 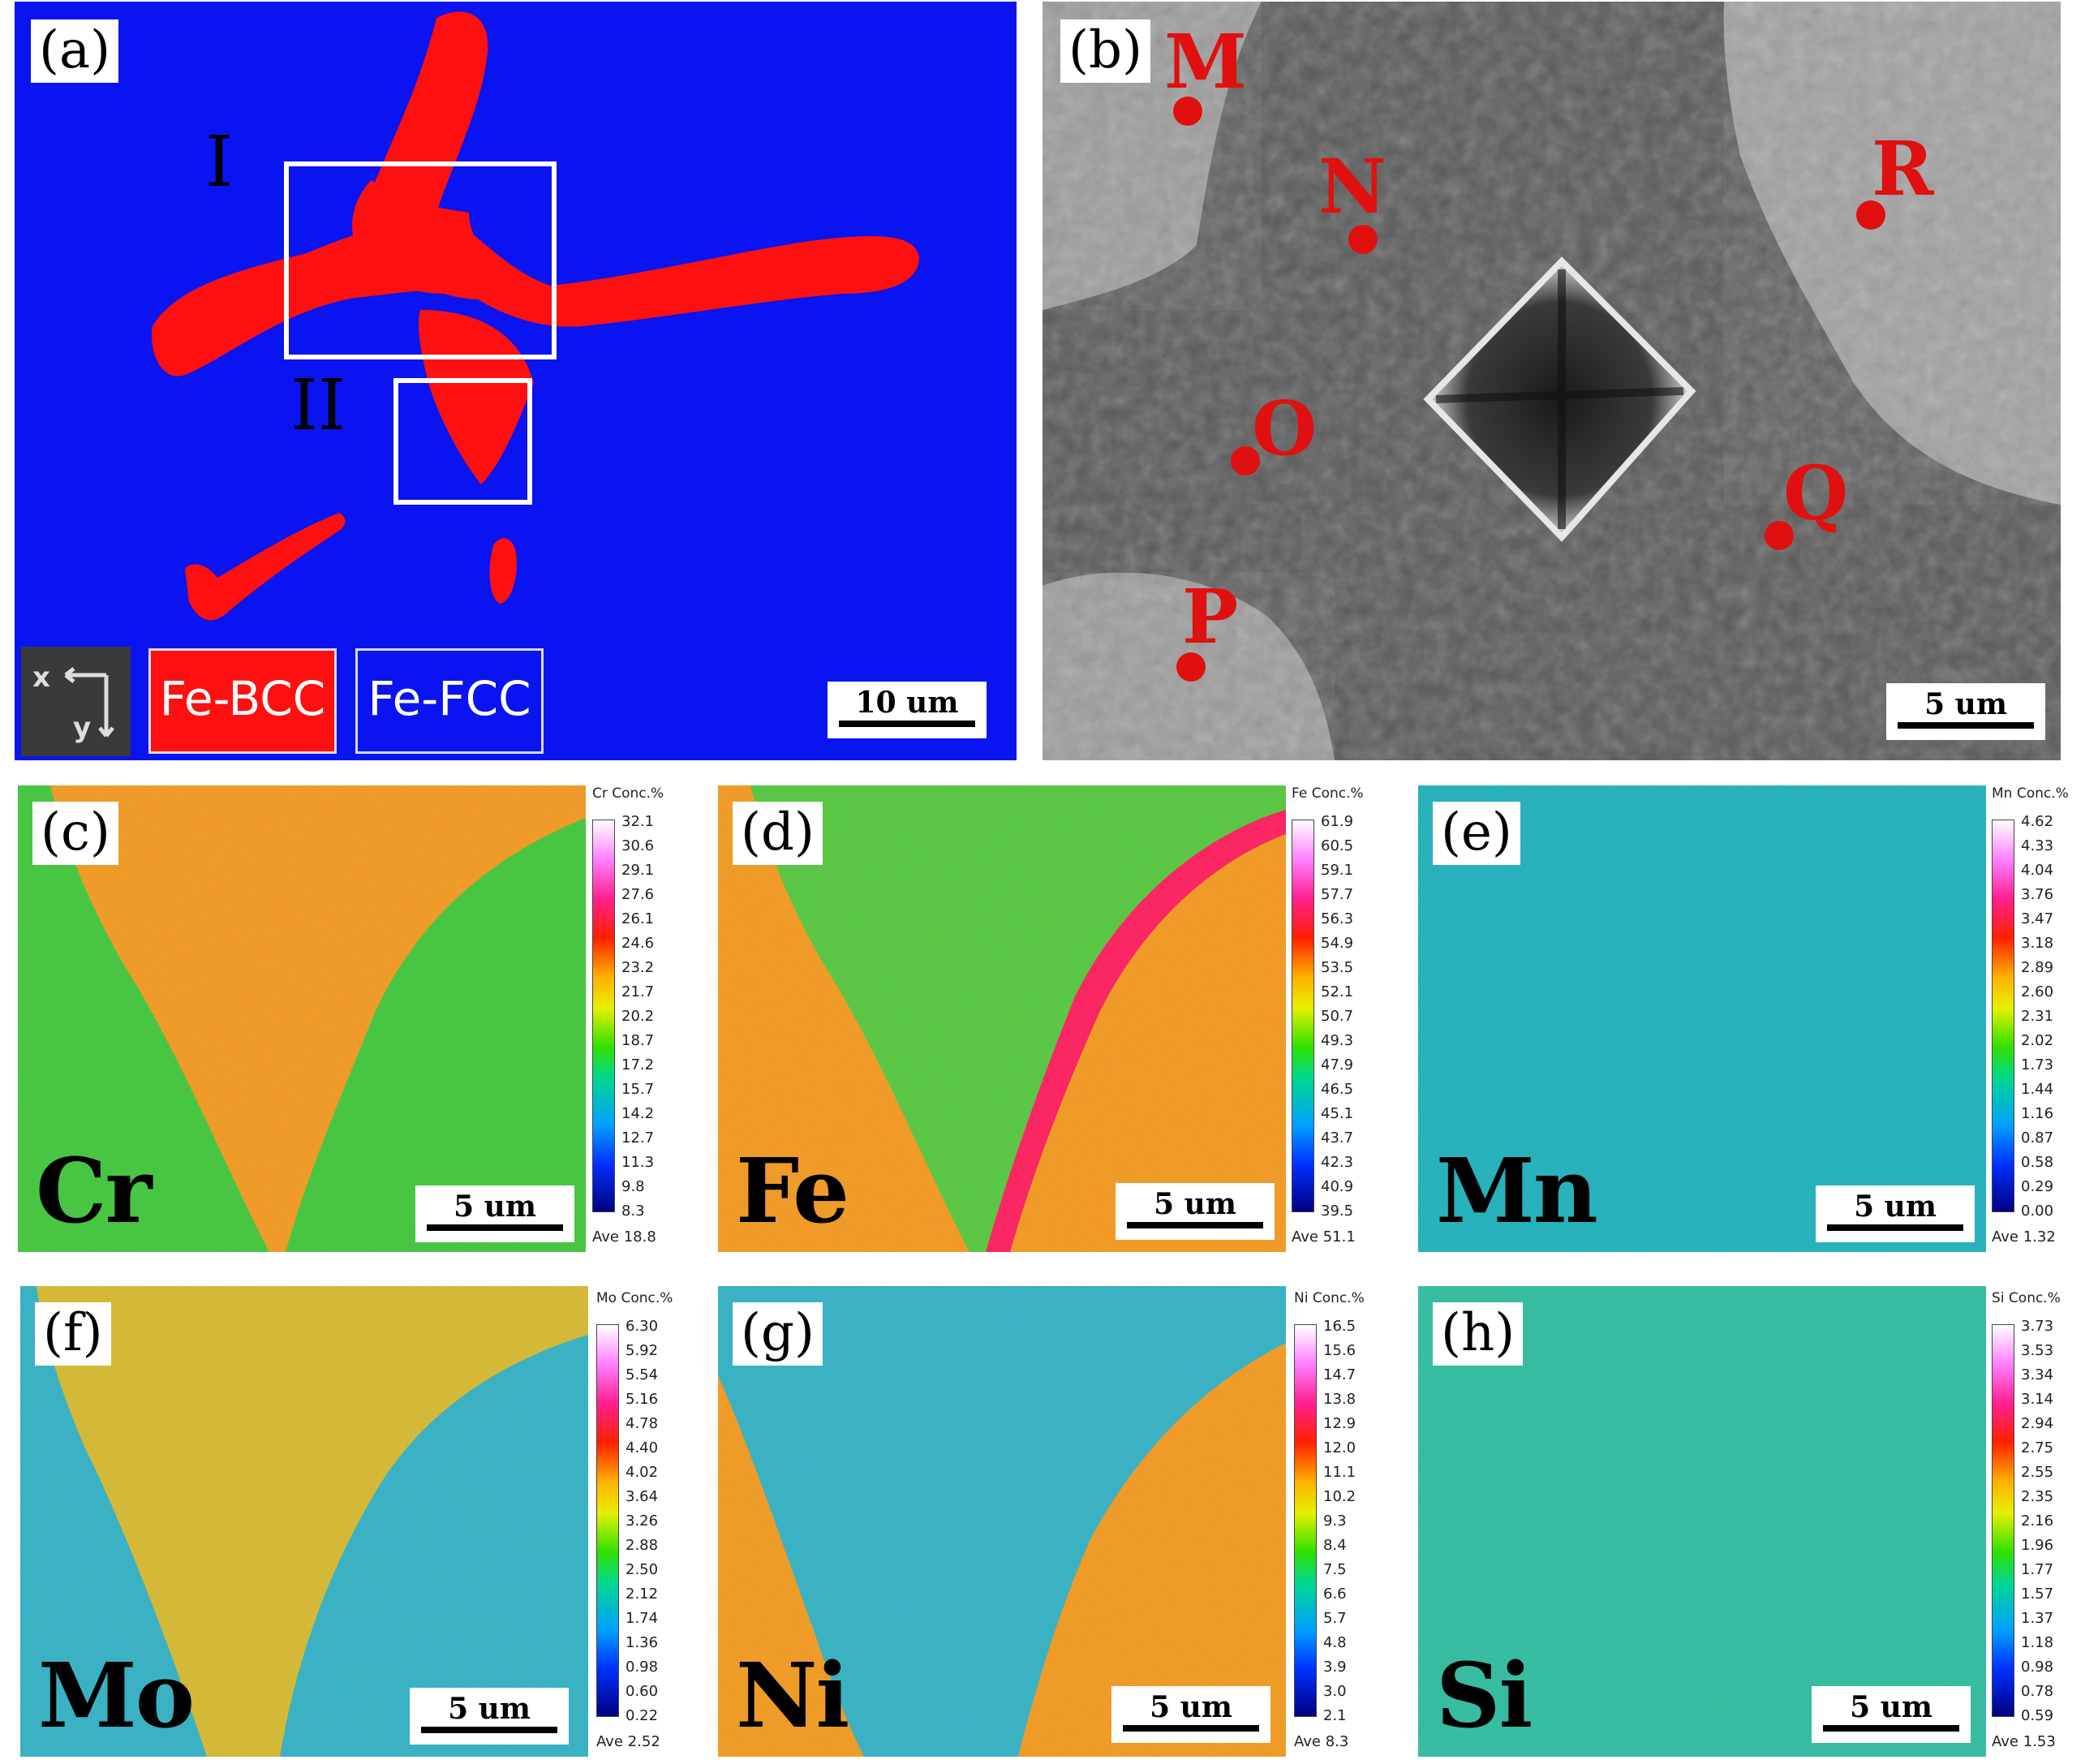 I want to click on bcc-region-tip, so click(x=477, y=397).